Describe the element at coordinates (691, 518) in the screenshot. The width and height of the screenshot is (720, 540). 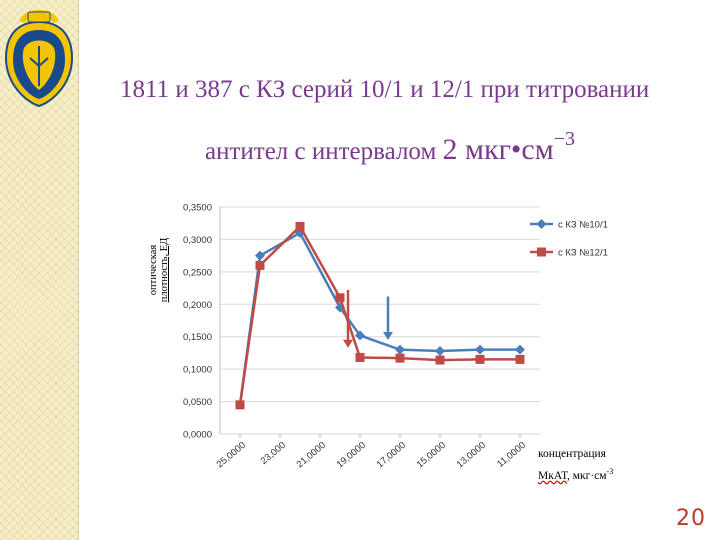
I see `page-number: 20` at that location.